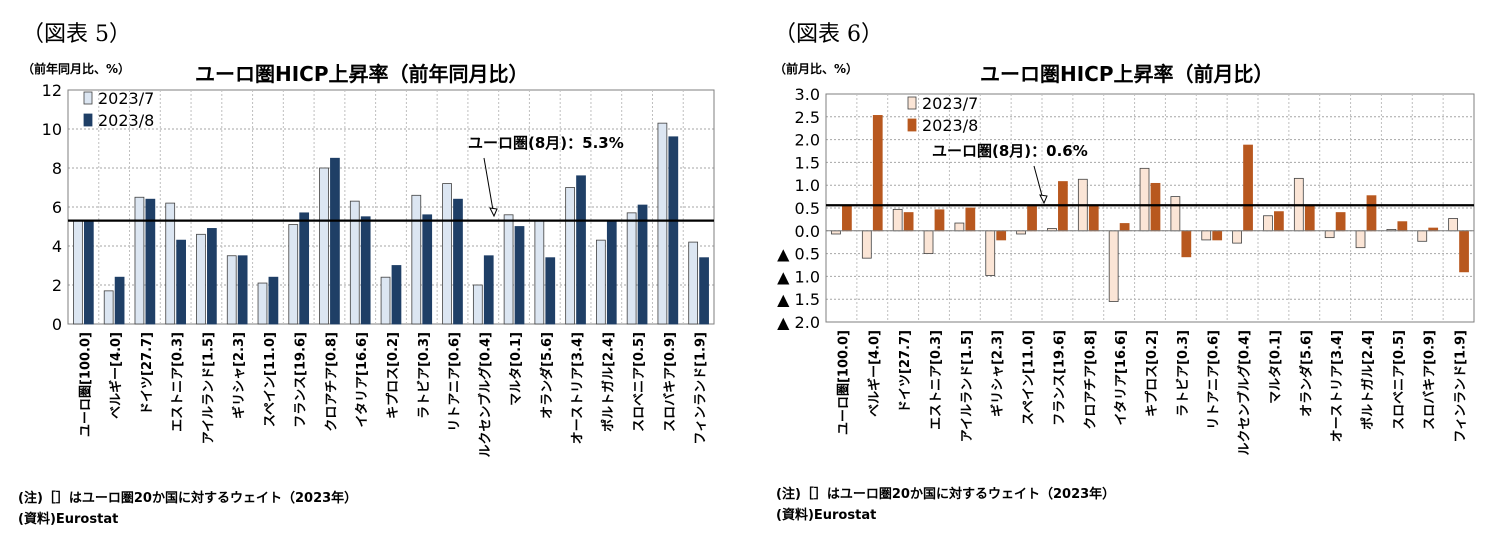 The height and width of the screenshot is (540, 1503). Describe the element at coordinates (807, 231) in the screenshot. I see `y-tick-label: 0.0` at that location.